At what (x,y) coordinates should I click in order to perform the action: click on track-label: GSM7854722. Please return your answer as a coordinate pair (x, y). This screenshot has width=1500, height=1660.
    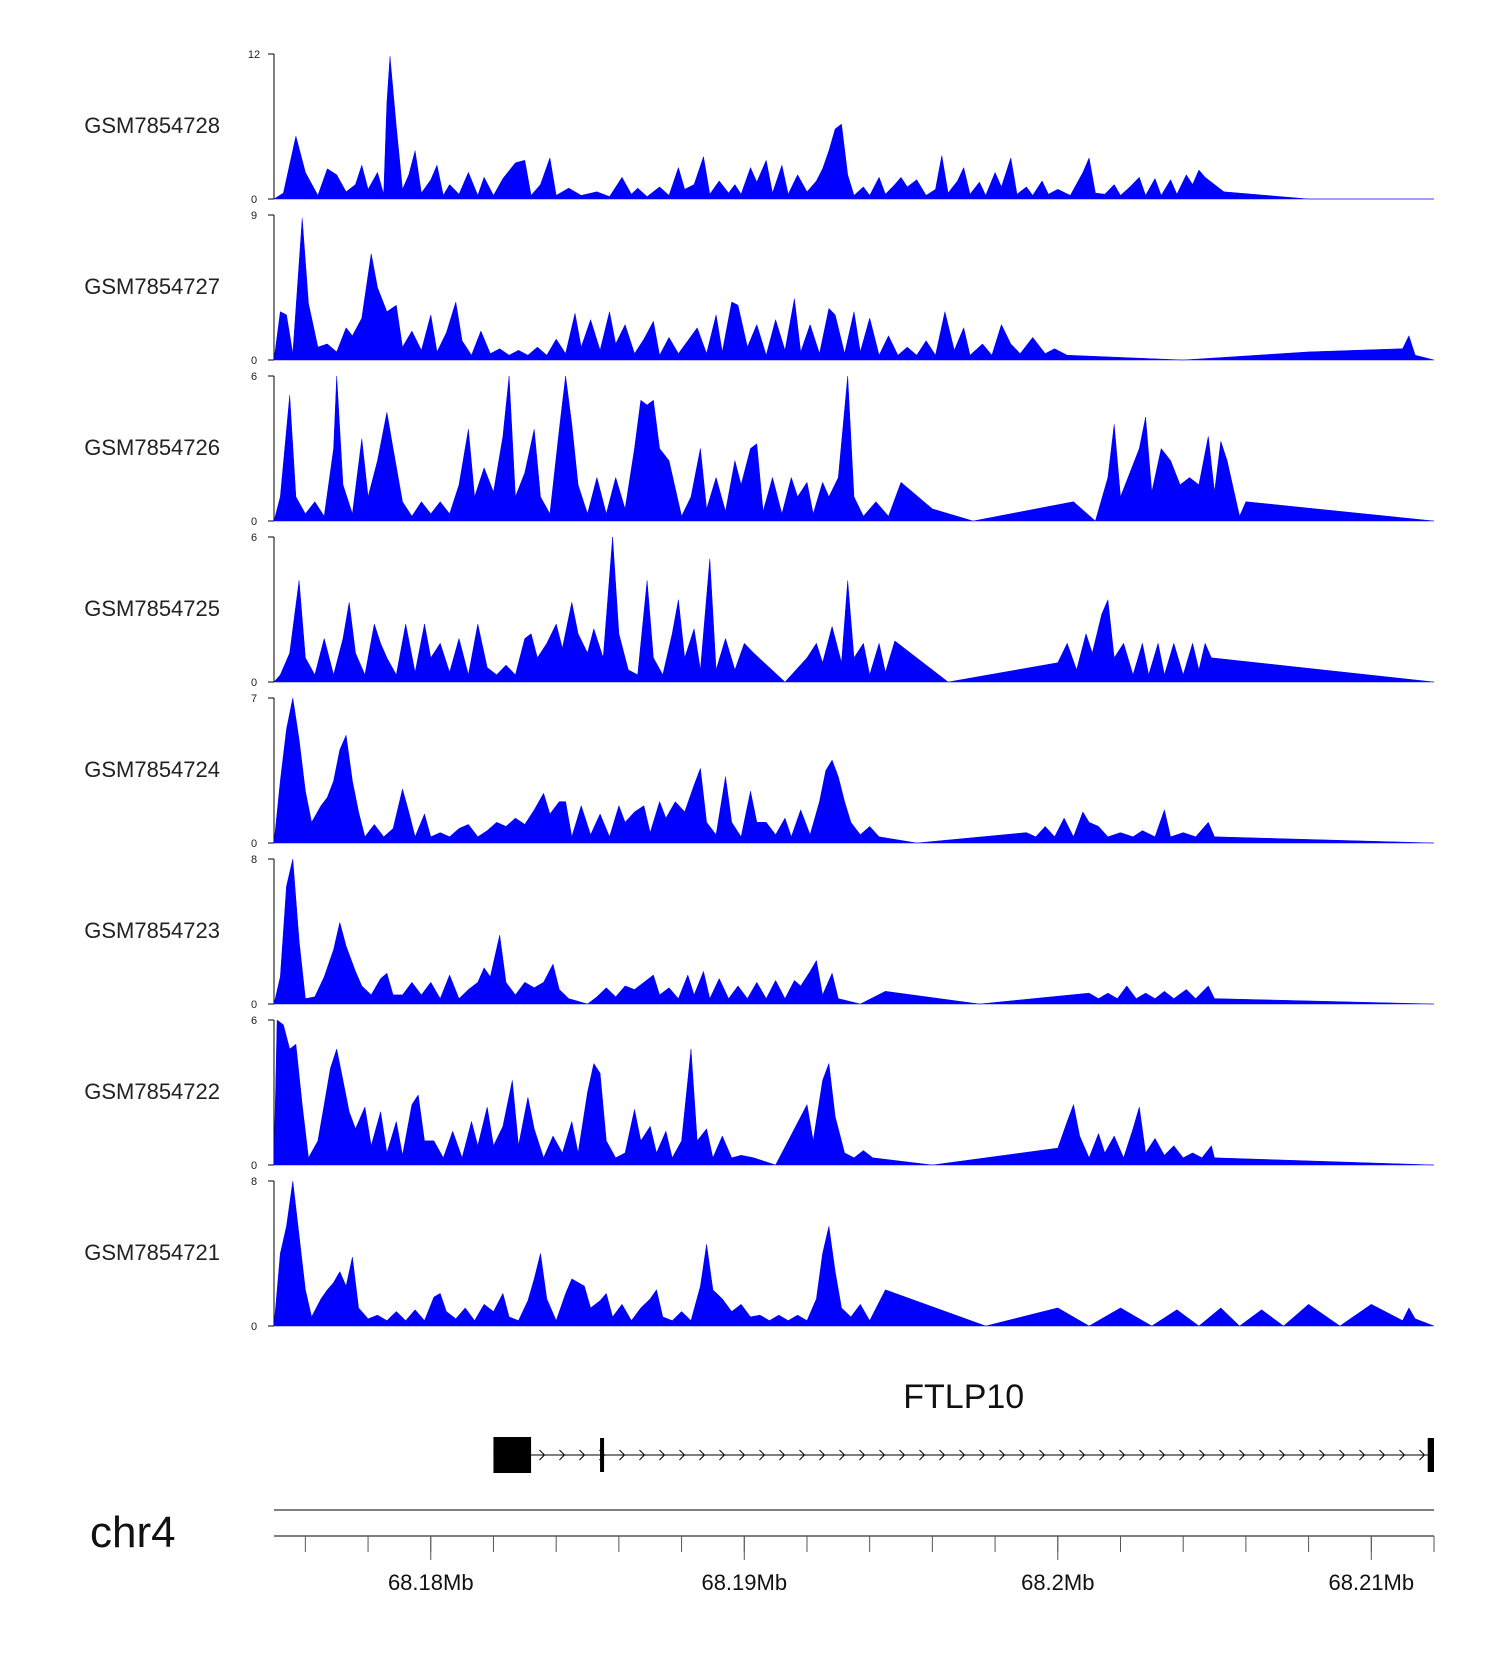
    Looking at the image, I should click on (152, 1091).